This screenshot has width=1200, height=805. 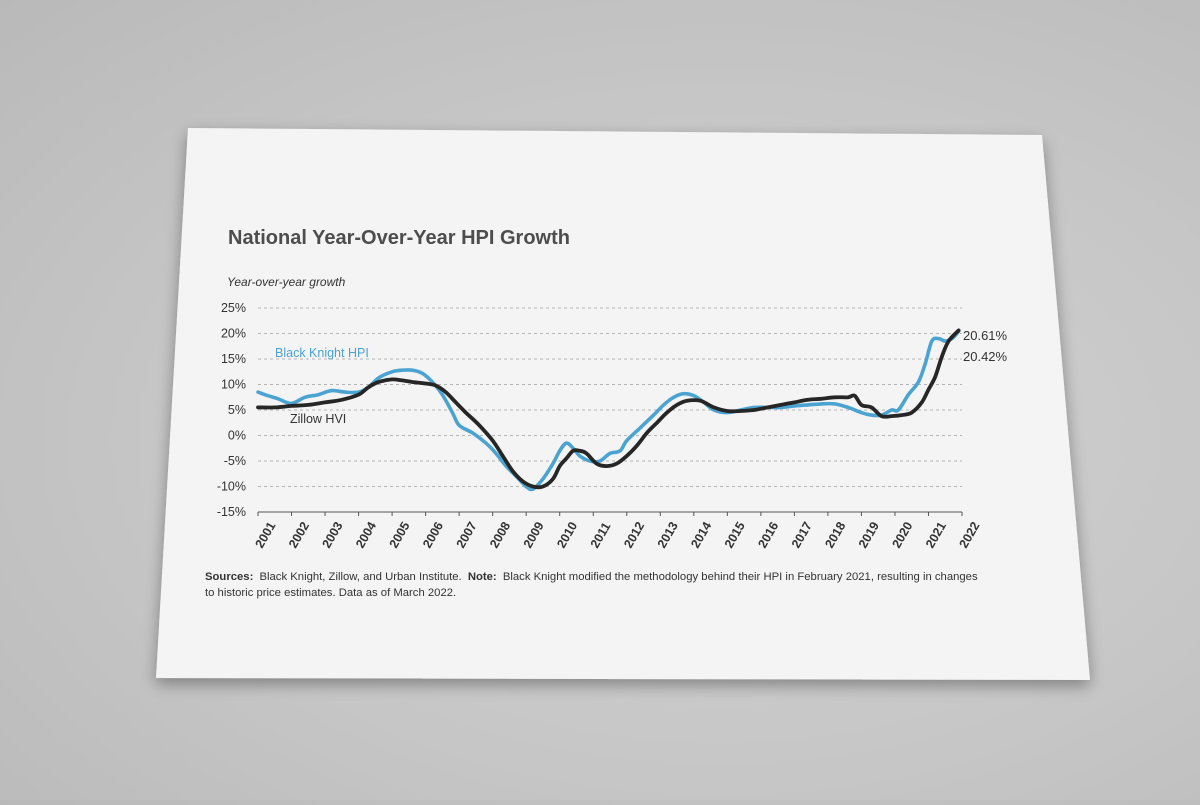 I want to click on y-tick-label: 10%, so click(x=233, y=385).